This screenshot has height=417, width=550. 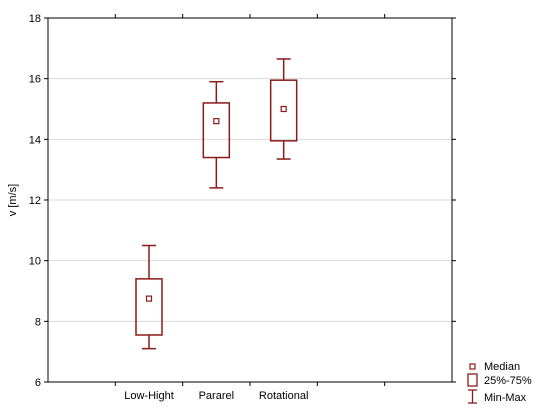 I want to click on box-pararel, so click(x=216, y=134).